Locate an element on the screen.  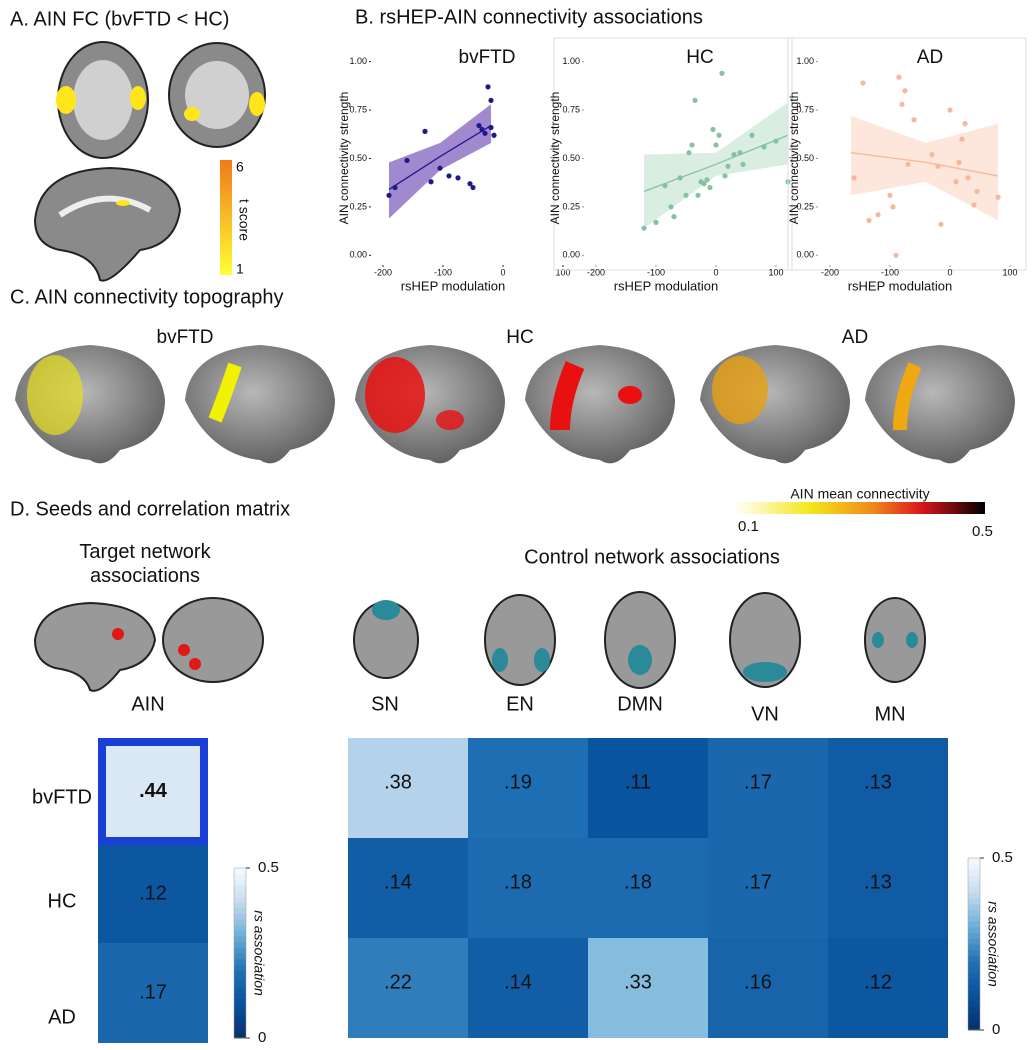
x-axis-label: rsHEP modulation is located at coordinates (666, 285).